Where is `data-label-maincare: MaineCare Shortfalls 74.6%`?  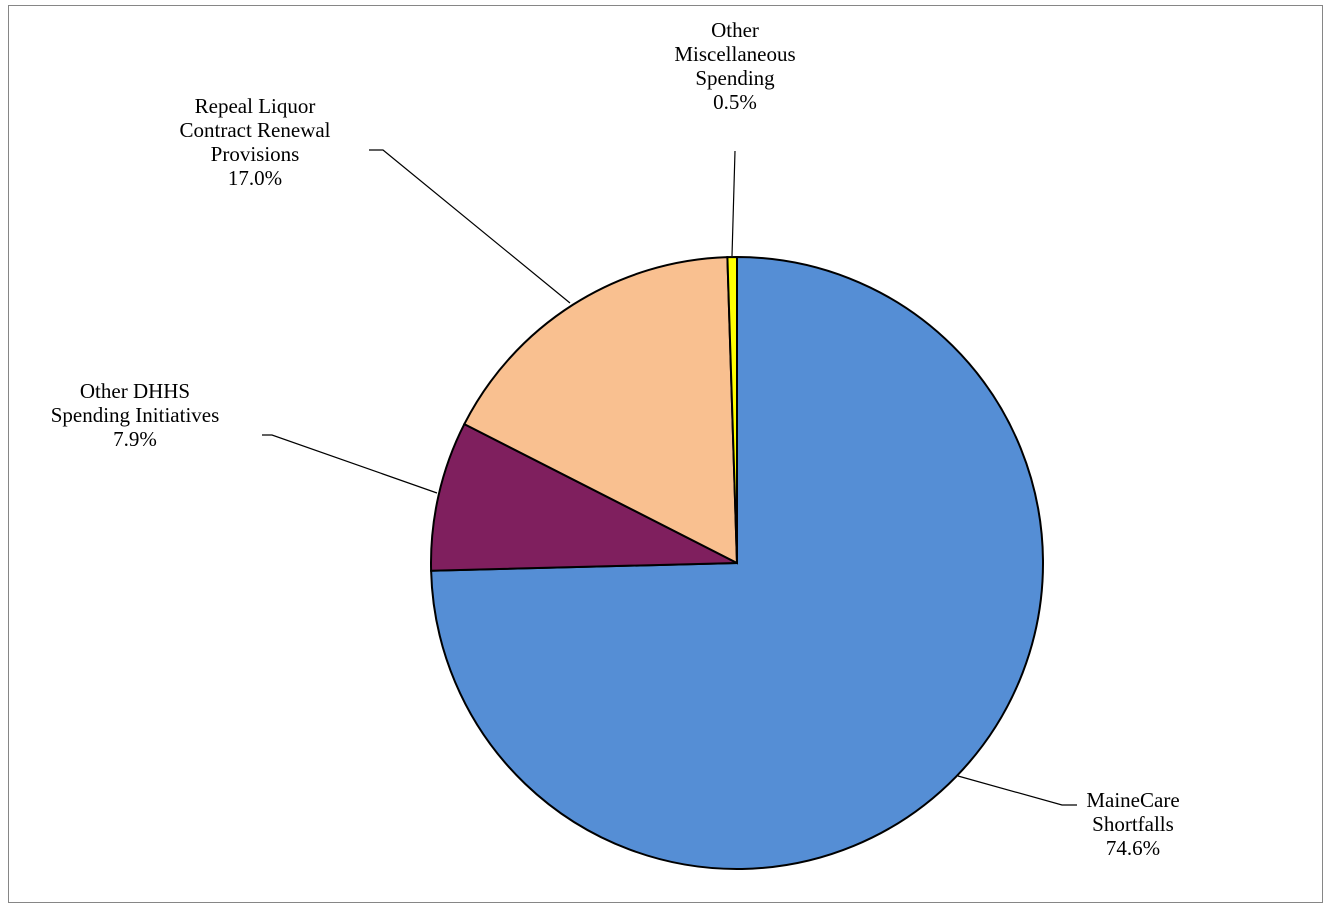
data-label-maincare: MaineCare Shortfalls 74.6% is located at coordinates (1133, 824).